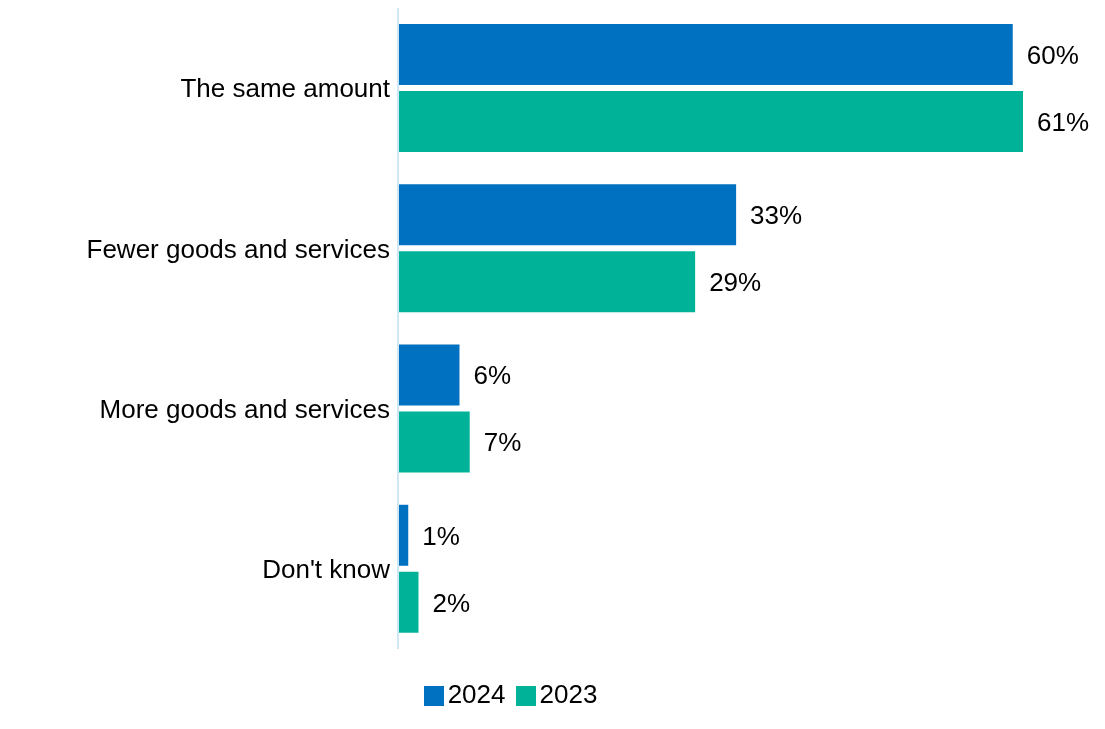 The height and width of the screenshot is (729, 1105). Describe the element at coordinates (1063, 121) in the screenshot. I see `data-label: 61%` at that location.